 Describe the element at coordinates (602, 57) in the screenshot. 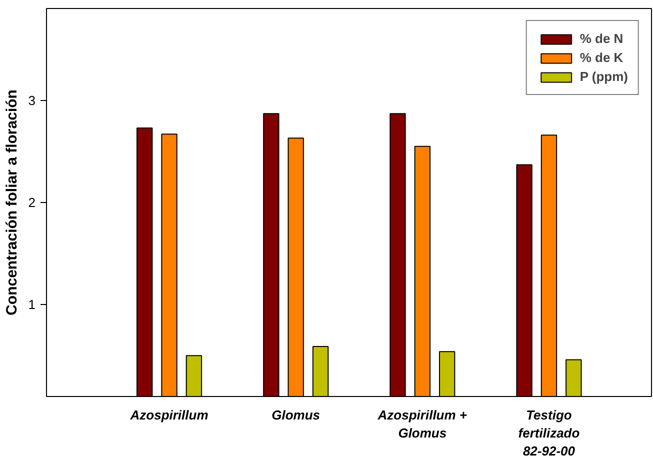

I see `legend-label: % de K` at that location.